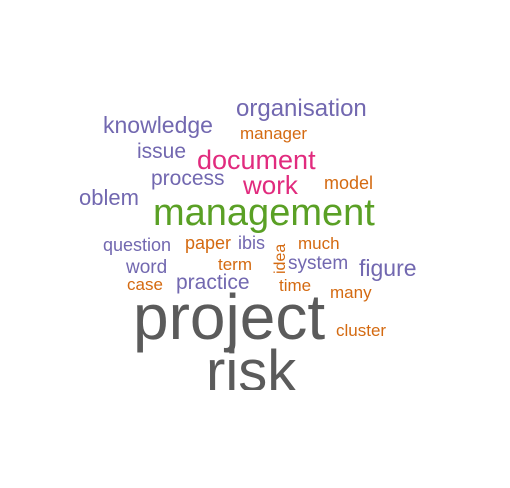  I want to click on word-paper: paper, so click(208, 243).